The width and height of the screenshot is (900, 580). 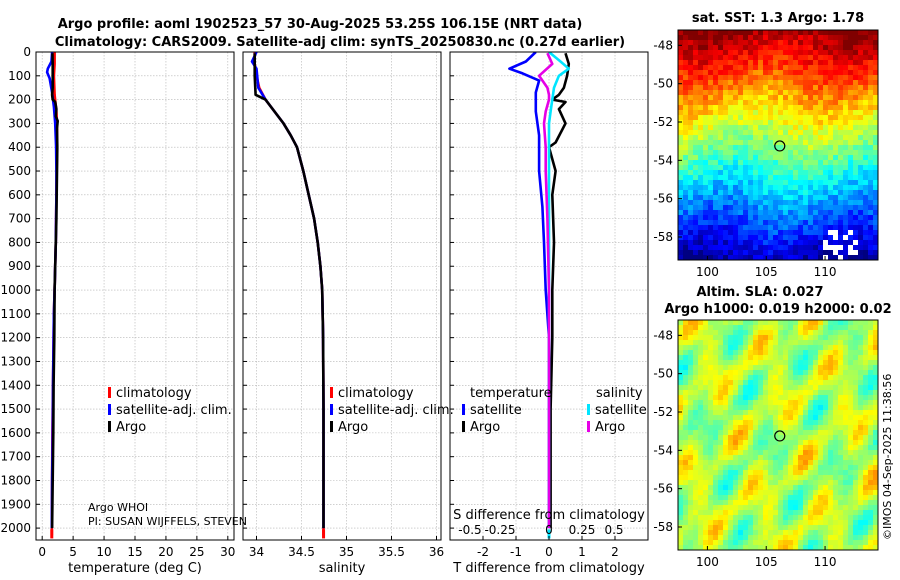 I want to click on sla-map-title: Altim. SLA: 0.027, so click(x=760, y=292).